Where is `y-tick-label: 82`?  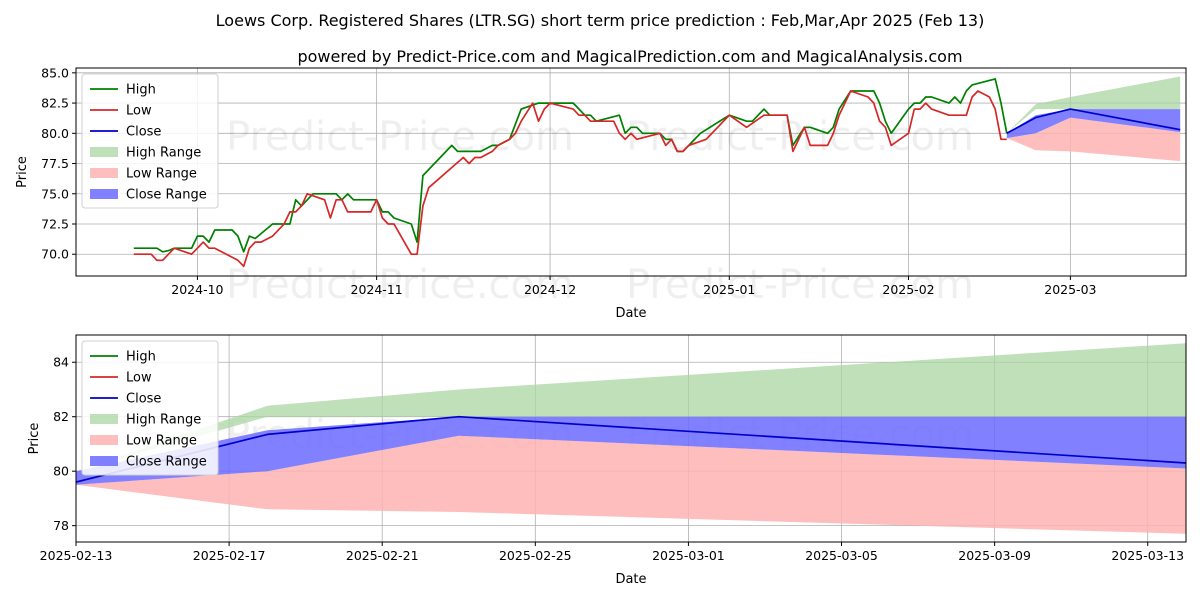 y-tick-label: 82 is located at coordinates (61, 416).